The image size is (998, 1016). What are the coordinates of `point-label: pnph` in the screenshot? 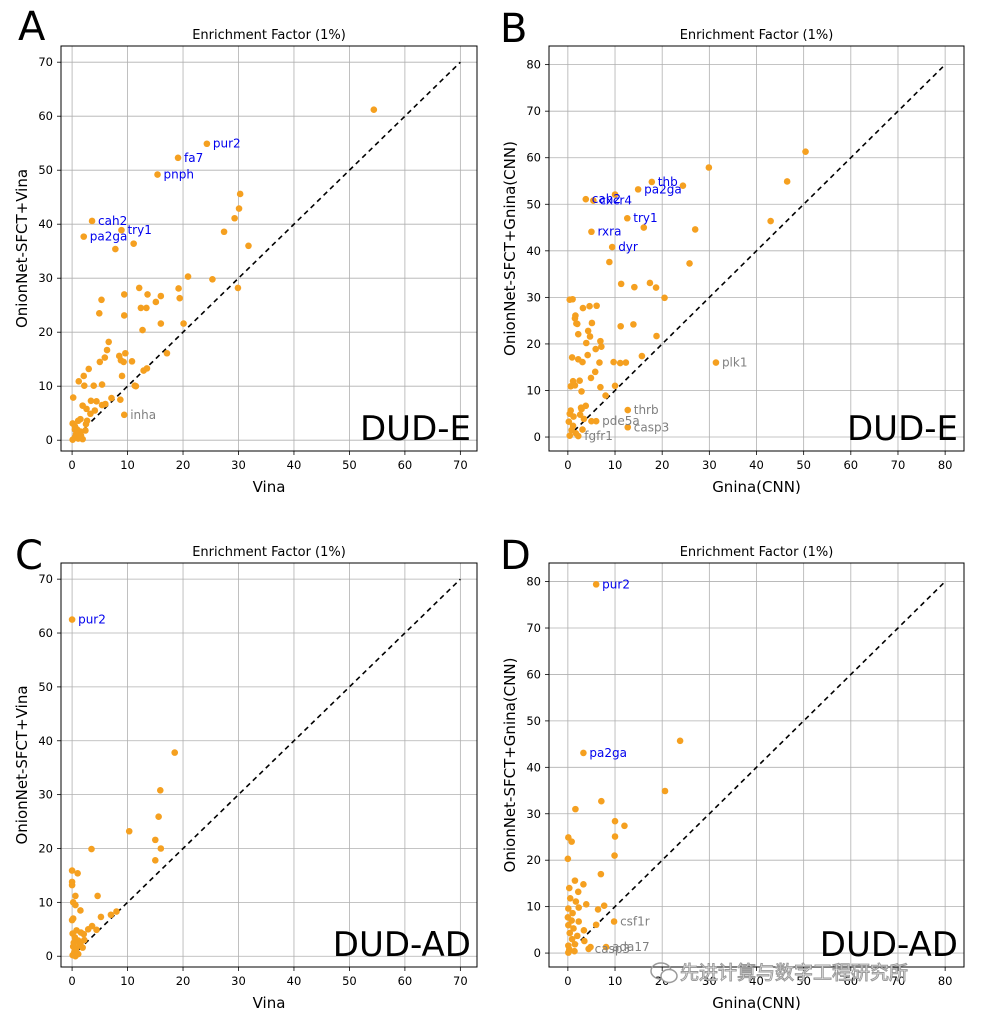 It's located at (179, 175).